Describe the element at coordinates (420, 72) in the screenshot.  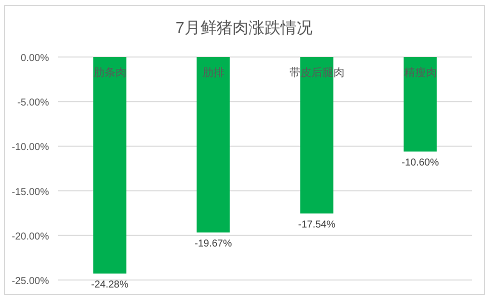
I see `x-tick-label: 精瘦肉` at that location.